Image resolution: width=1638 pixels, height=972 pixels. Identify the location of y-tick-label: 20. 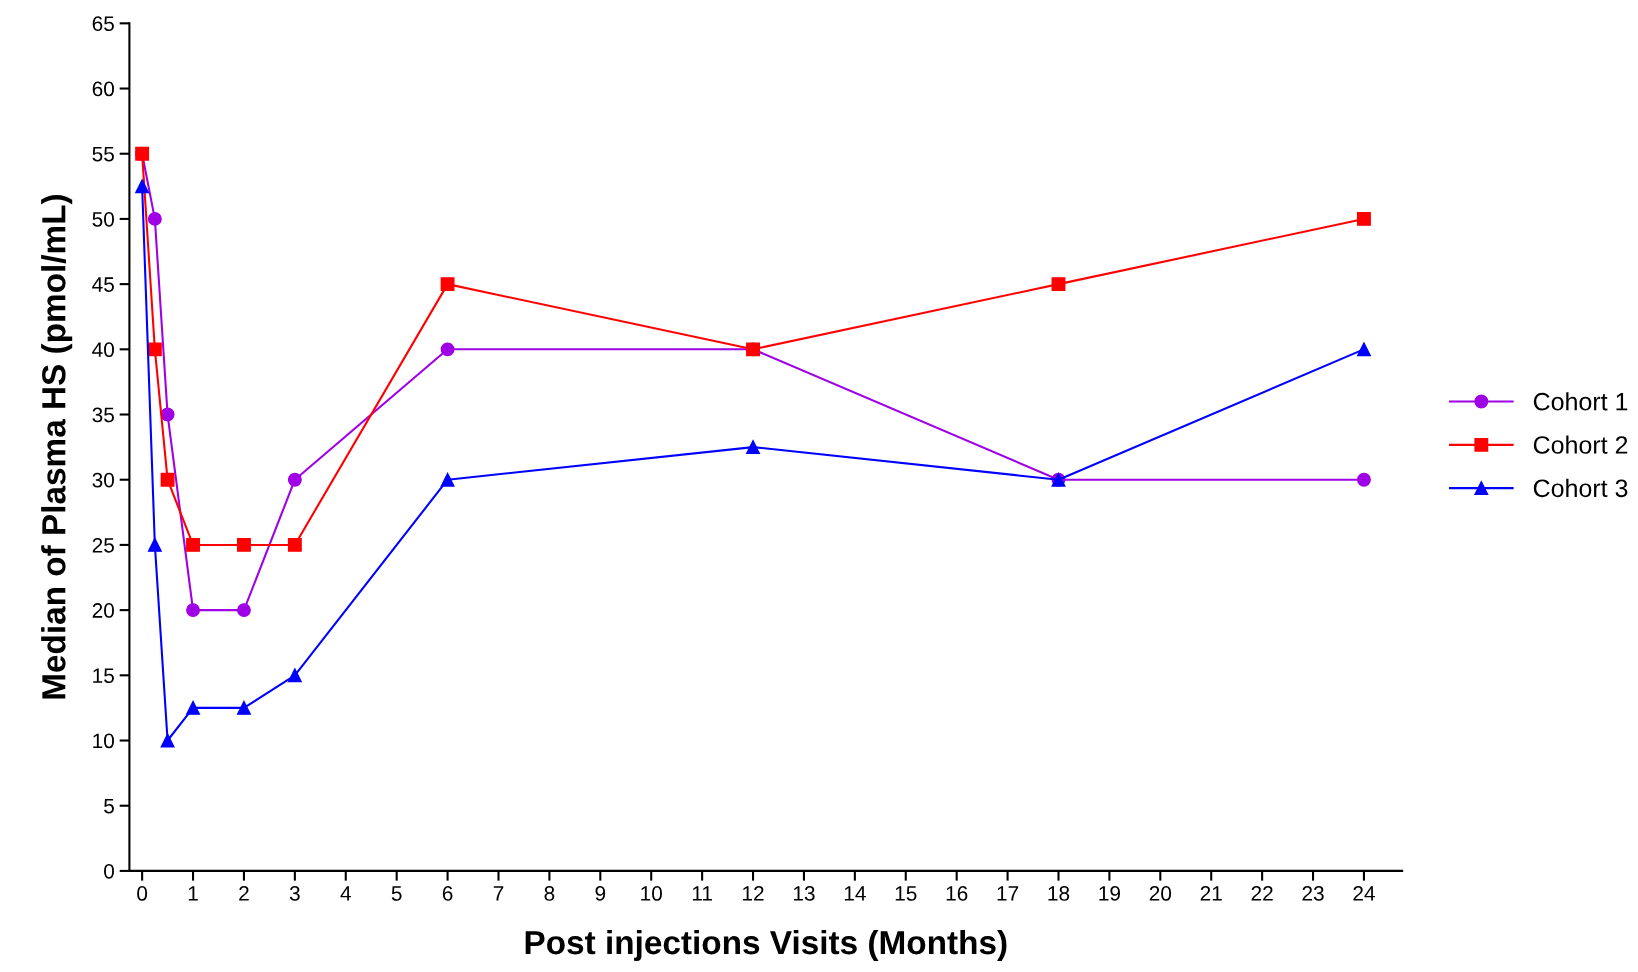
(103, 610).